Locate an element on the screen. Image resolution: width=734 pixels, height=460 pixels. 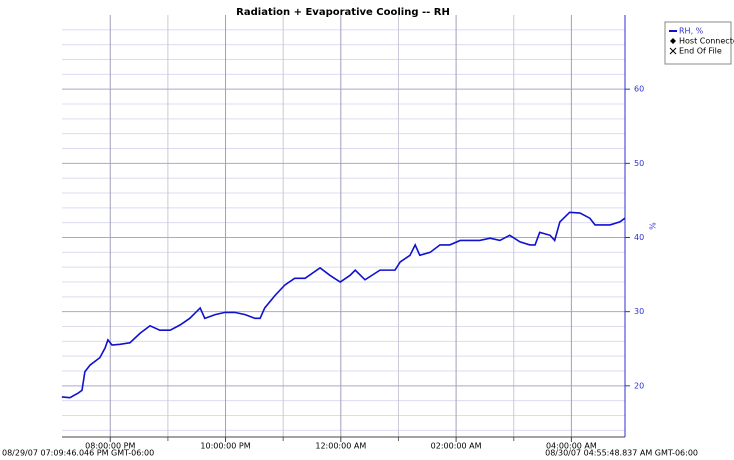
legend-label: RH, % is located at coordinates (691, 31).